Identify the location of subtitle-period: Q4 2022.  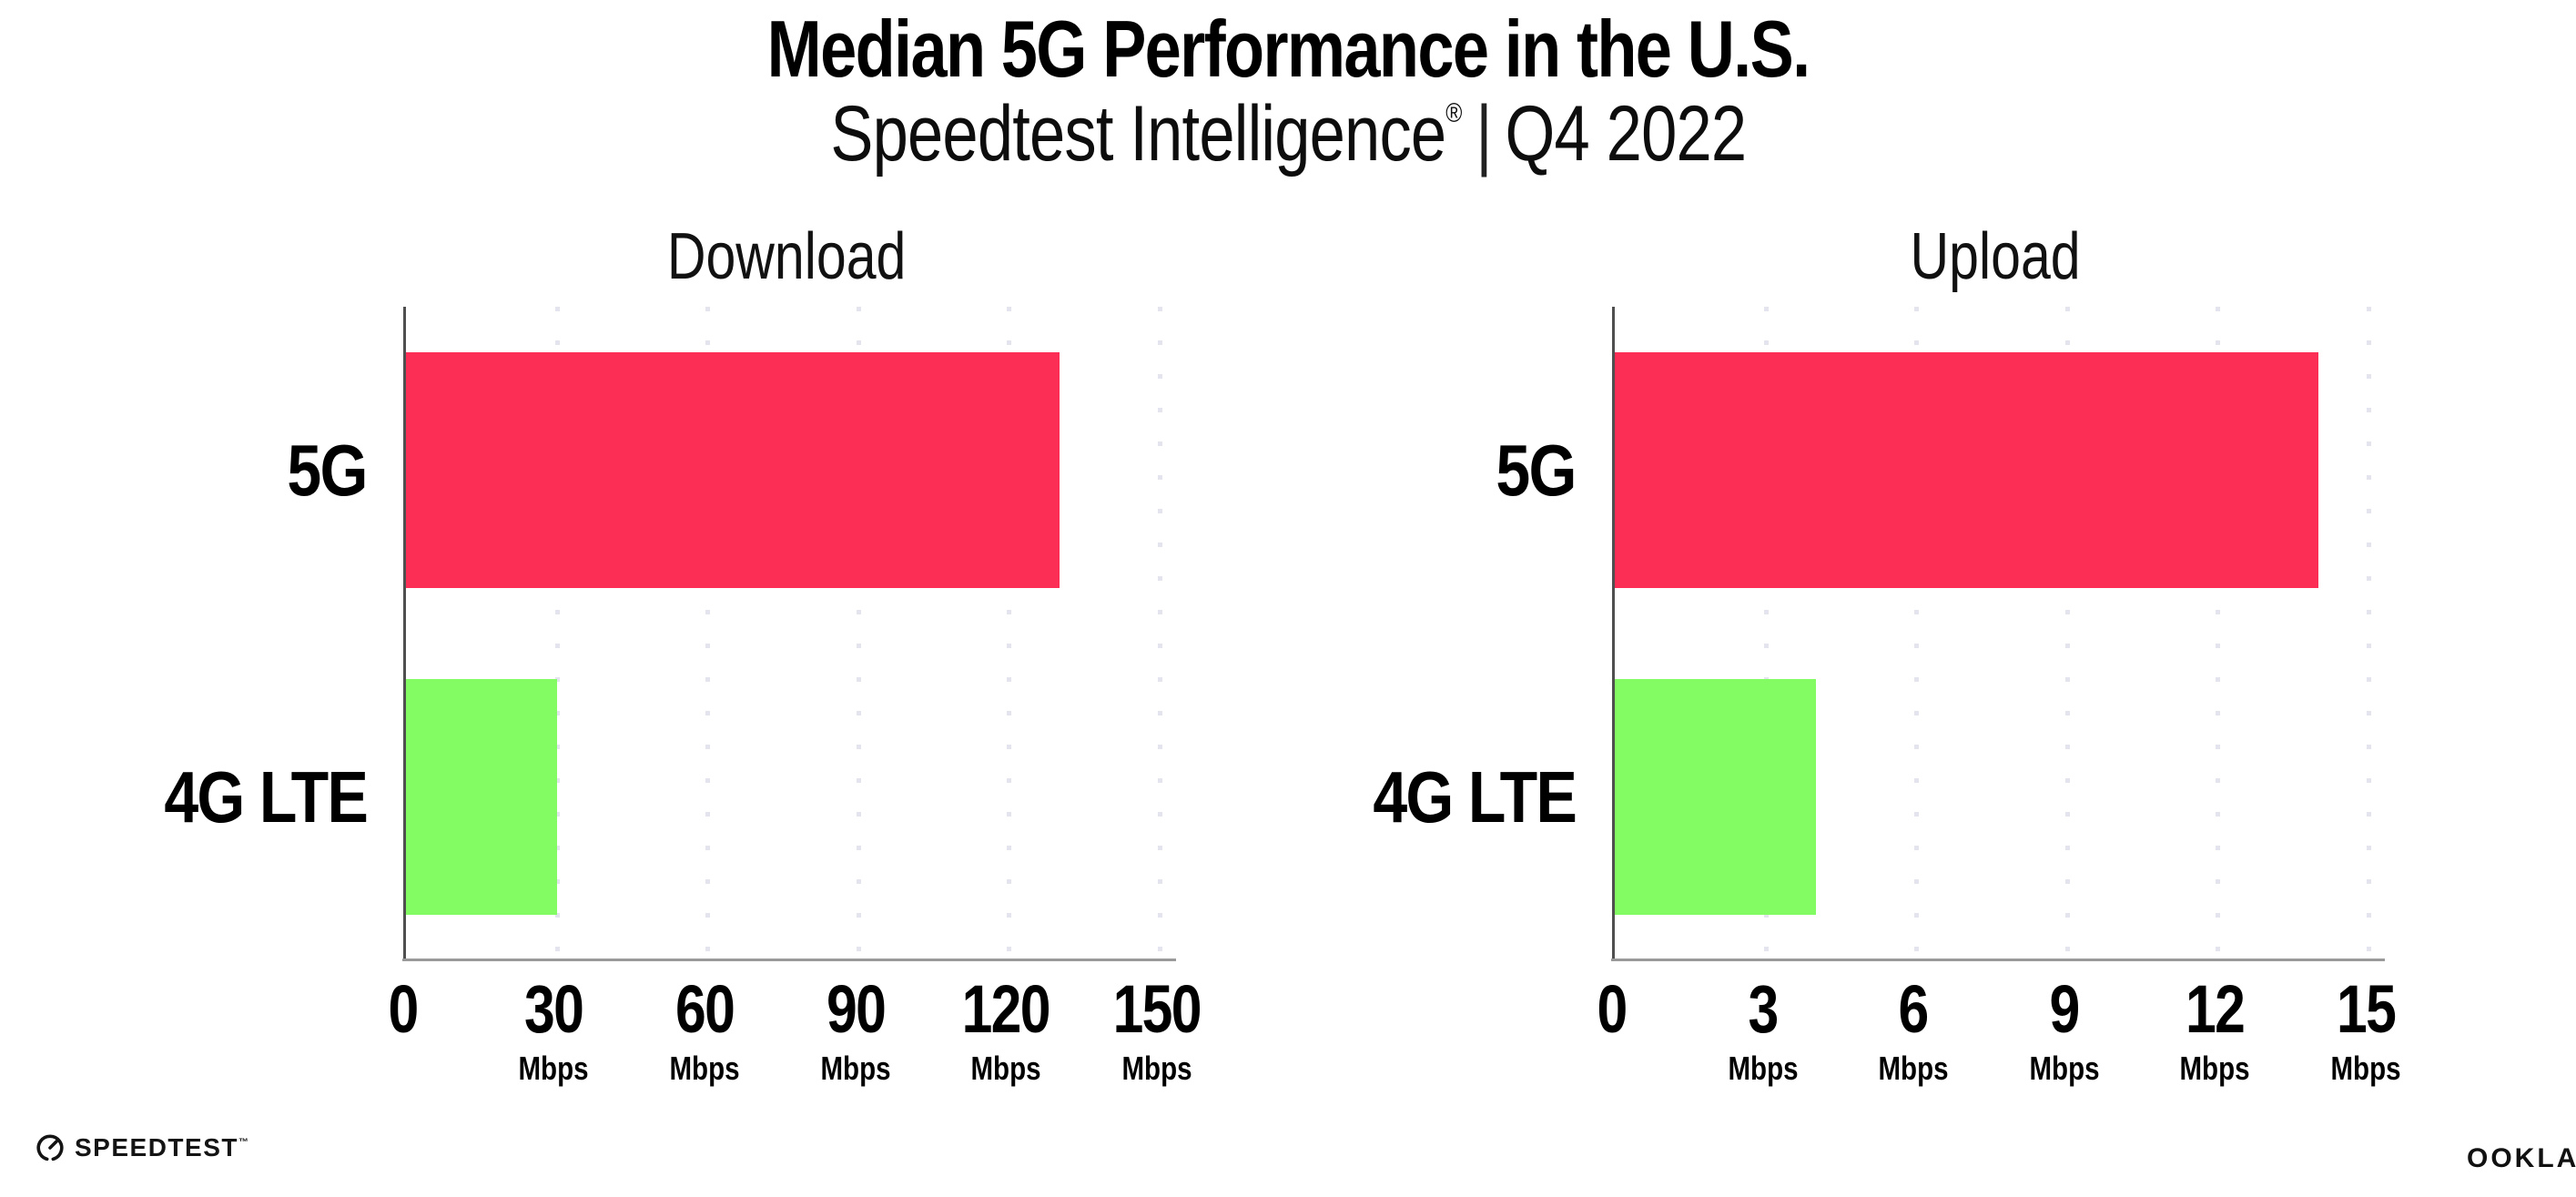
(1626, 134).